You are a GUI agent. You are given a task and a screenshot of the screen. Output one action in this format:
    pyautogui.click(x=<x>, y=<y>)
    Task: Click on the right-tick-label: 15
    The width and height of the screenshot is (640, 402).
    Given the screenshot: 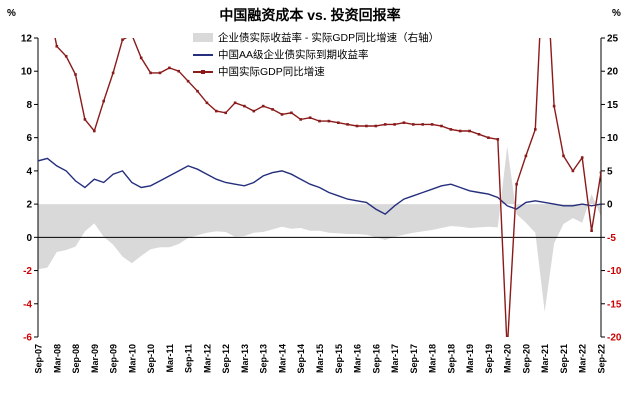 What is the action you would take?
    pyautogui.click(x=613, y=105)
    